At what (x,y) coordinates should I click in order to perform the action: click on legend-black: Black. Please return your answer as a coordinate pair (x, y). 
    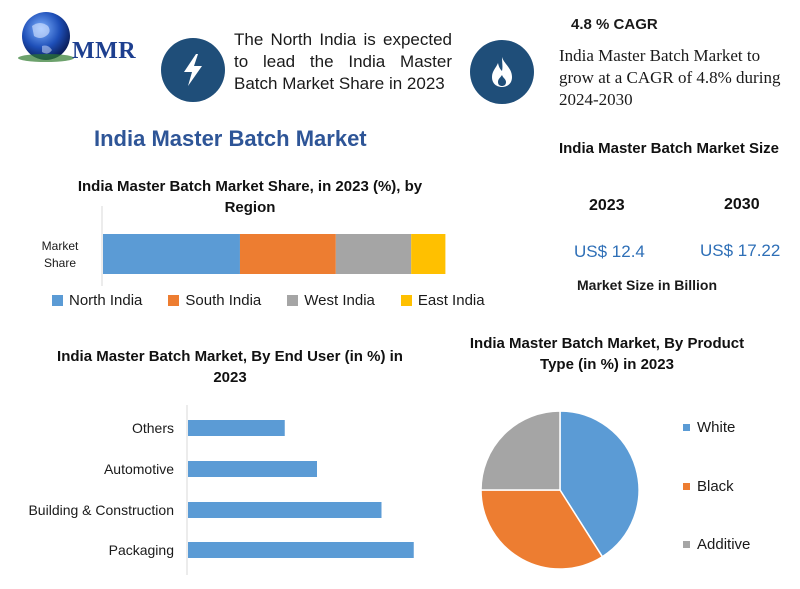
    Looking at the image, I should click on (708, 486).